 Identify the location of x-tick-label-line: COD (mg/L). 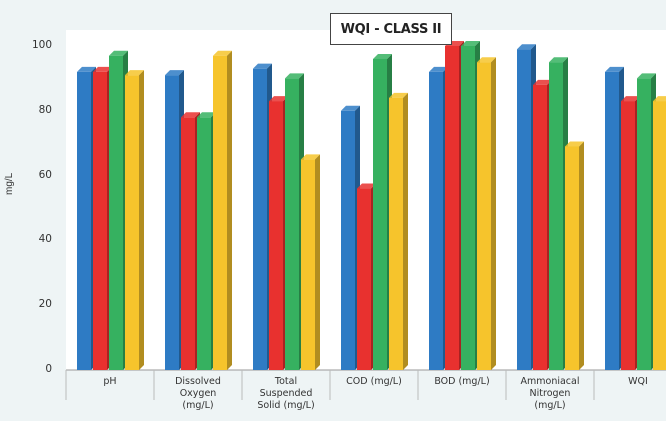
(374, 381).